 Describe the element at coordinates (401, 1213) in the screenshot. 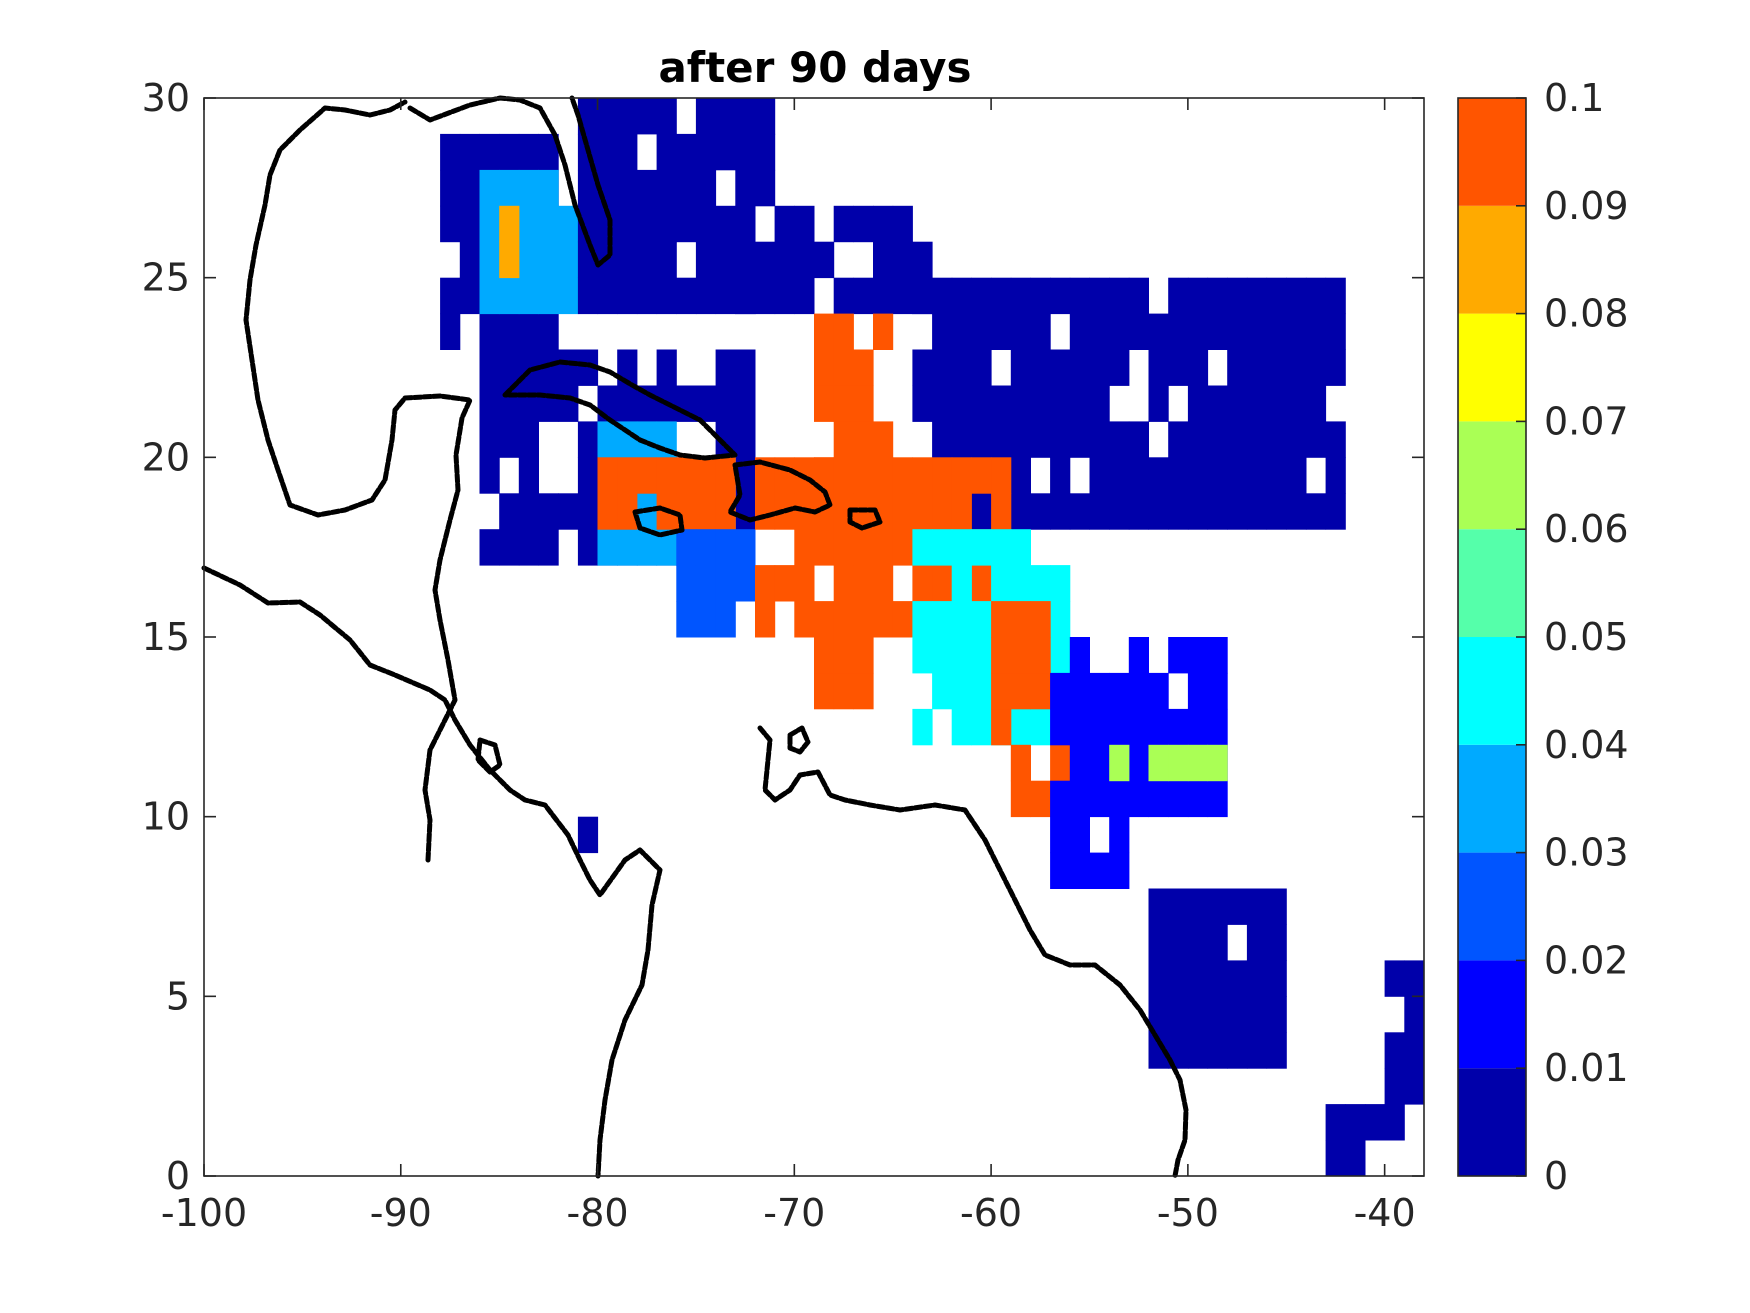

I see `x-tick-label: -90` at that location.